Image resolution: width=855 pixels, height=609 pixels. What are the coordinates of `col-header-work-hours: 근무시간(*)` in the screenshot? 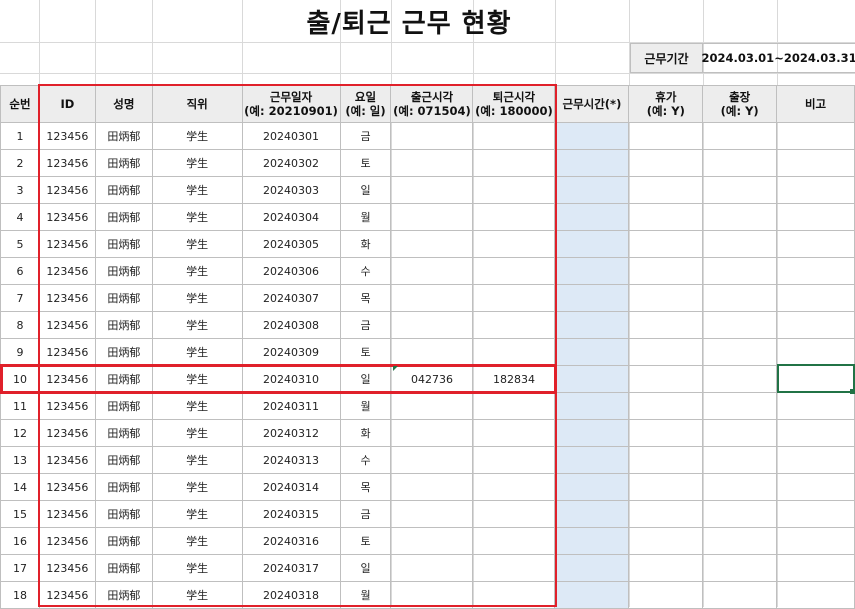 It's located at (592, 104).